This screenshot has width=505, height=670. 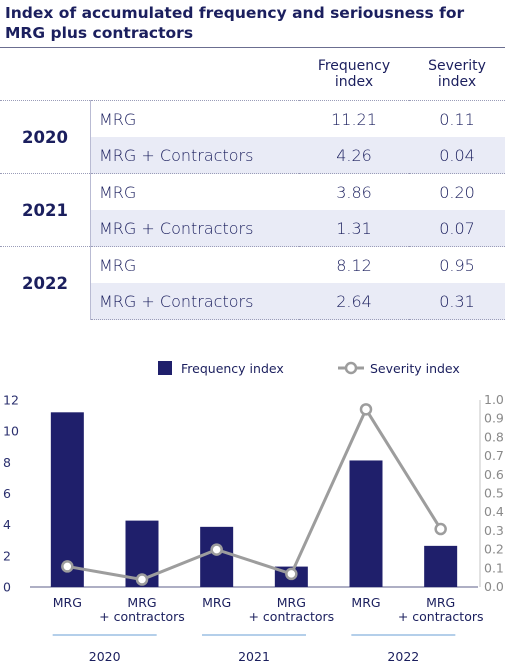 I want to click on legend-swatch-frequency, so click(x=165, y=368).